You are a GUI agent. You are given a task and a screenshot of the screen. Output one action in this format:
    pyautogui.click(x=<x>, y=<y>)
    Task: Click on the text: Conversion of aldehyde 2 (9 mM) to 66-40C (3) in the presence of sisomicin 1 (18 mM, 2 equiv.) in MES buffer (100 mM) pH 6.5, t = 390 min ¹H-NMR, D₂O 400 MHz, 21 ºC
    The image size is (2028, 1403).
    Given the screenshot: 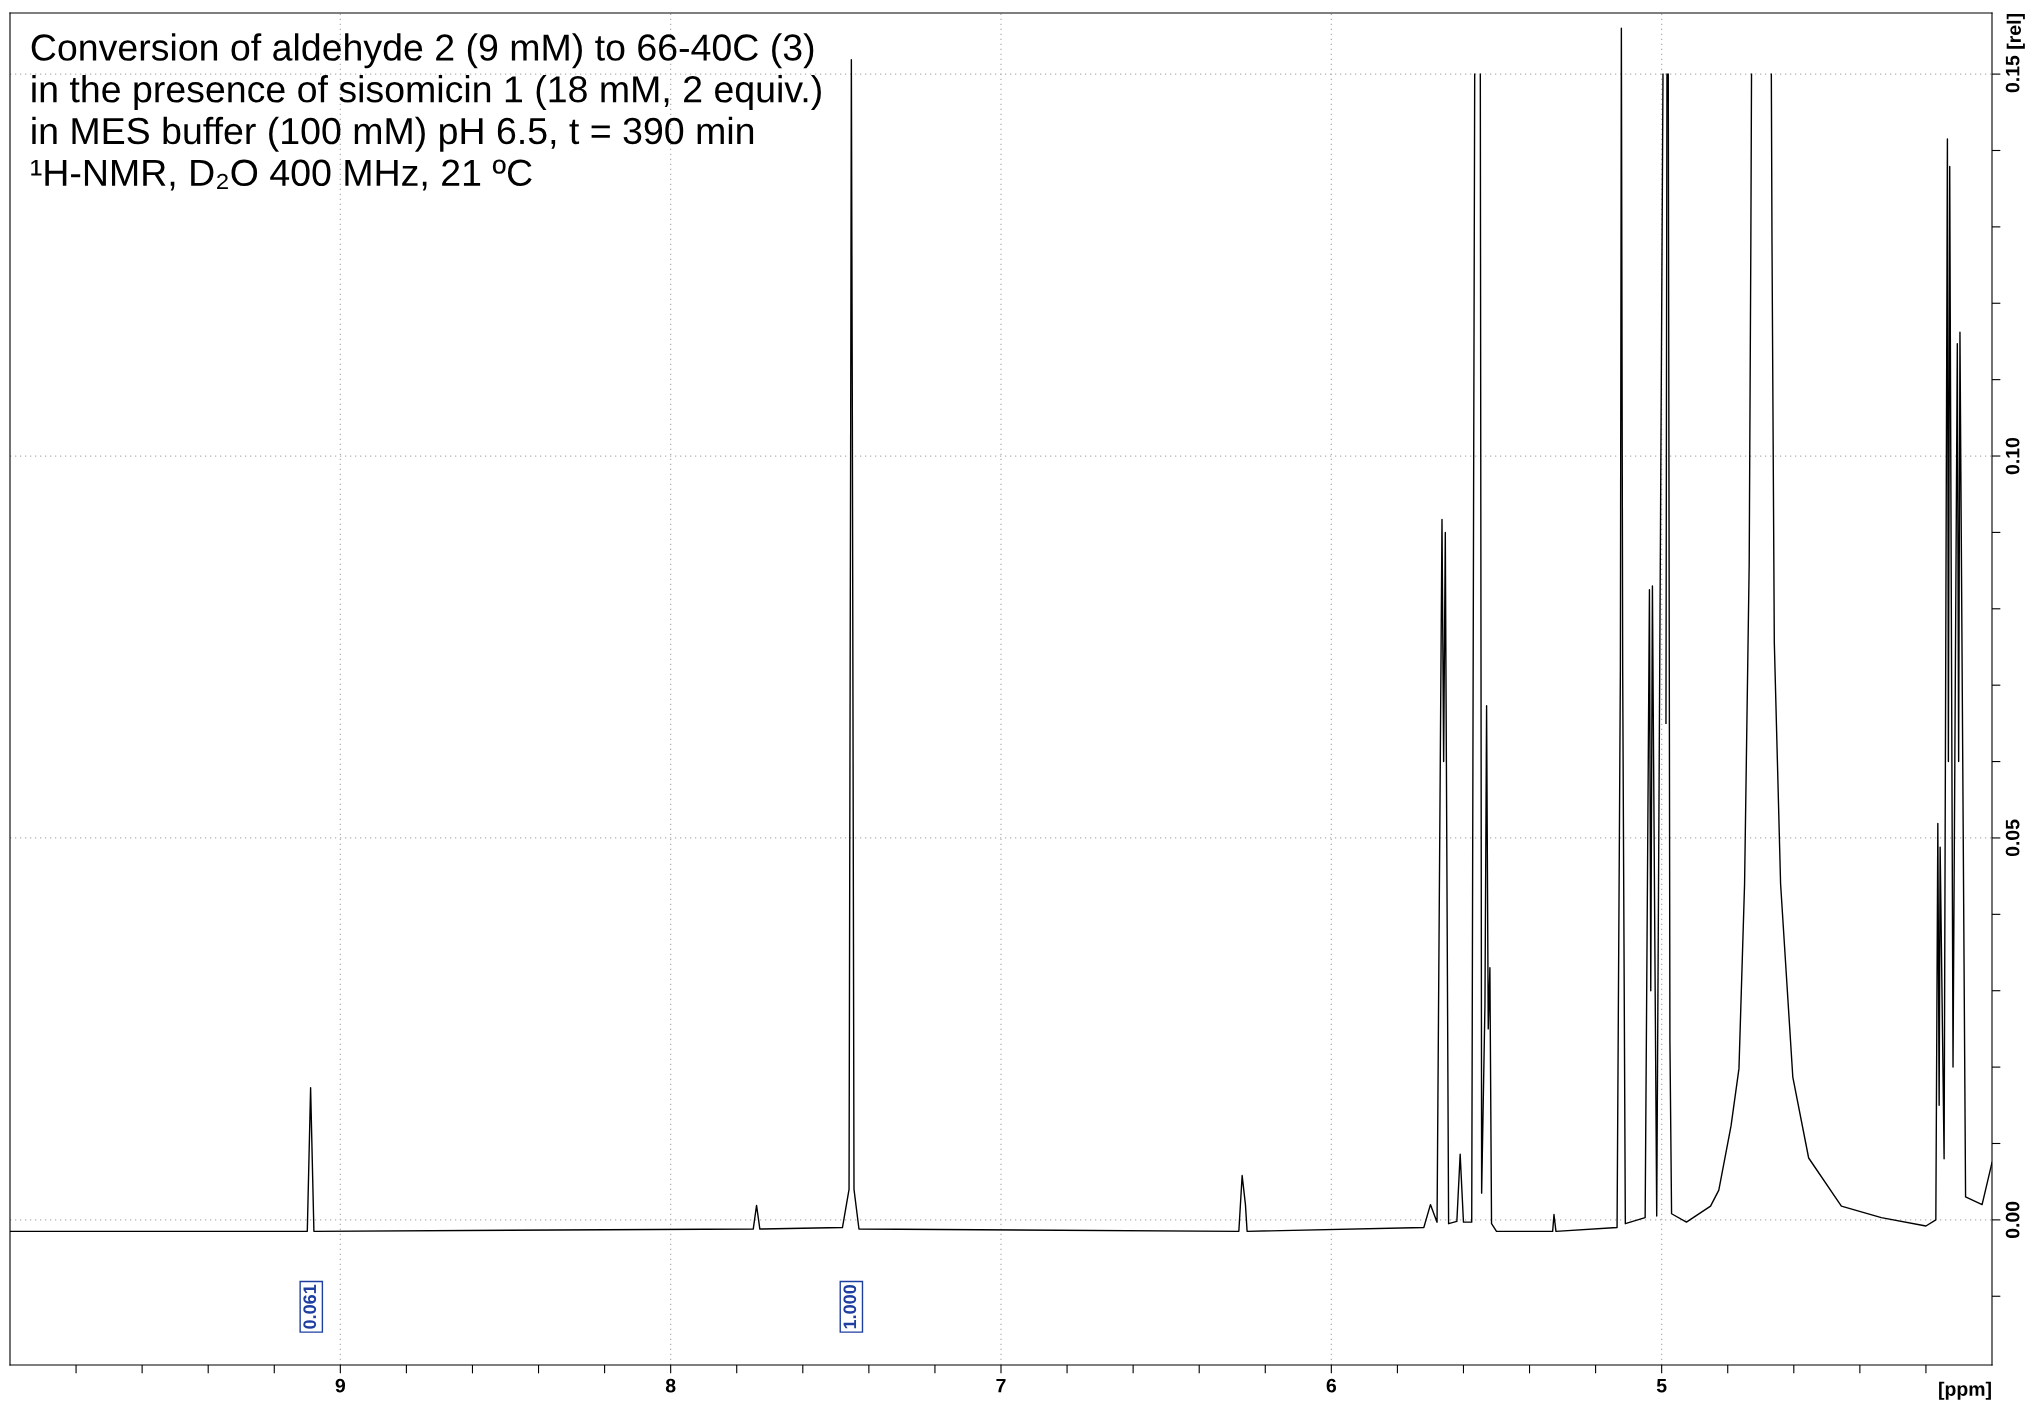 What is the action you would take?
    pyautogui.click(x=426, y=112)
    